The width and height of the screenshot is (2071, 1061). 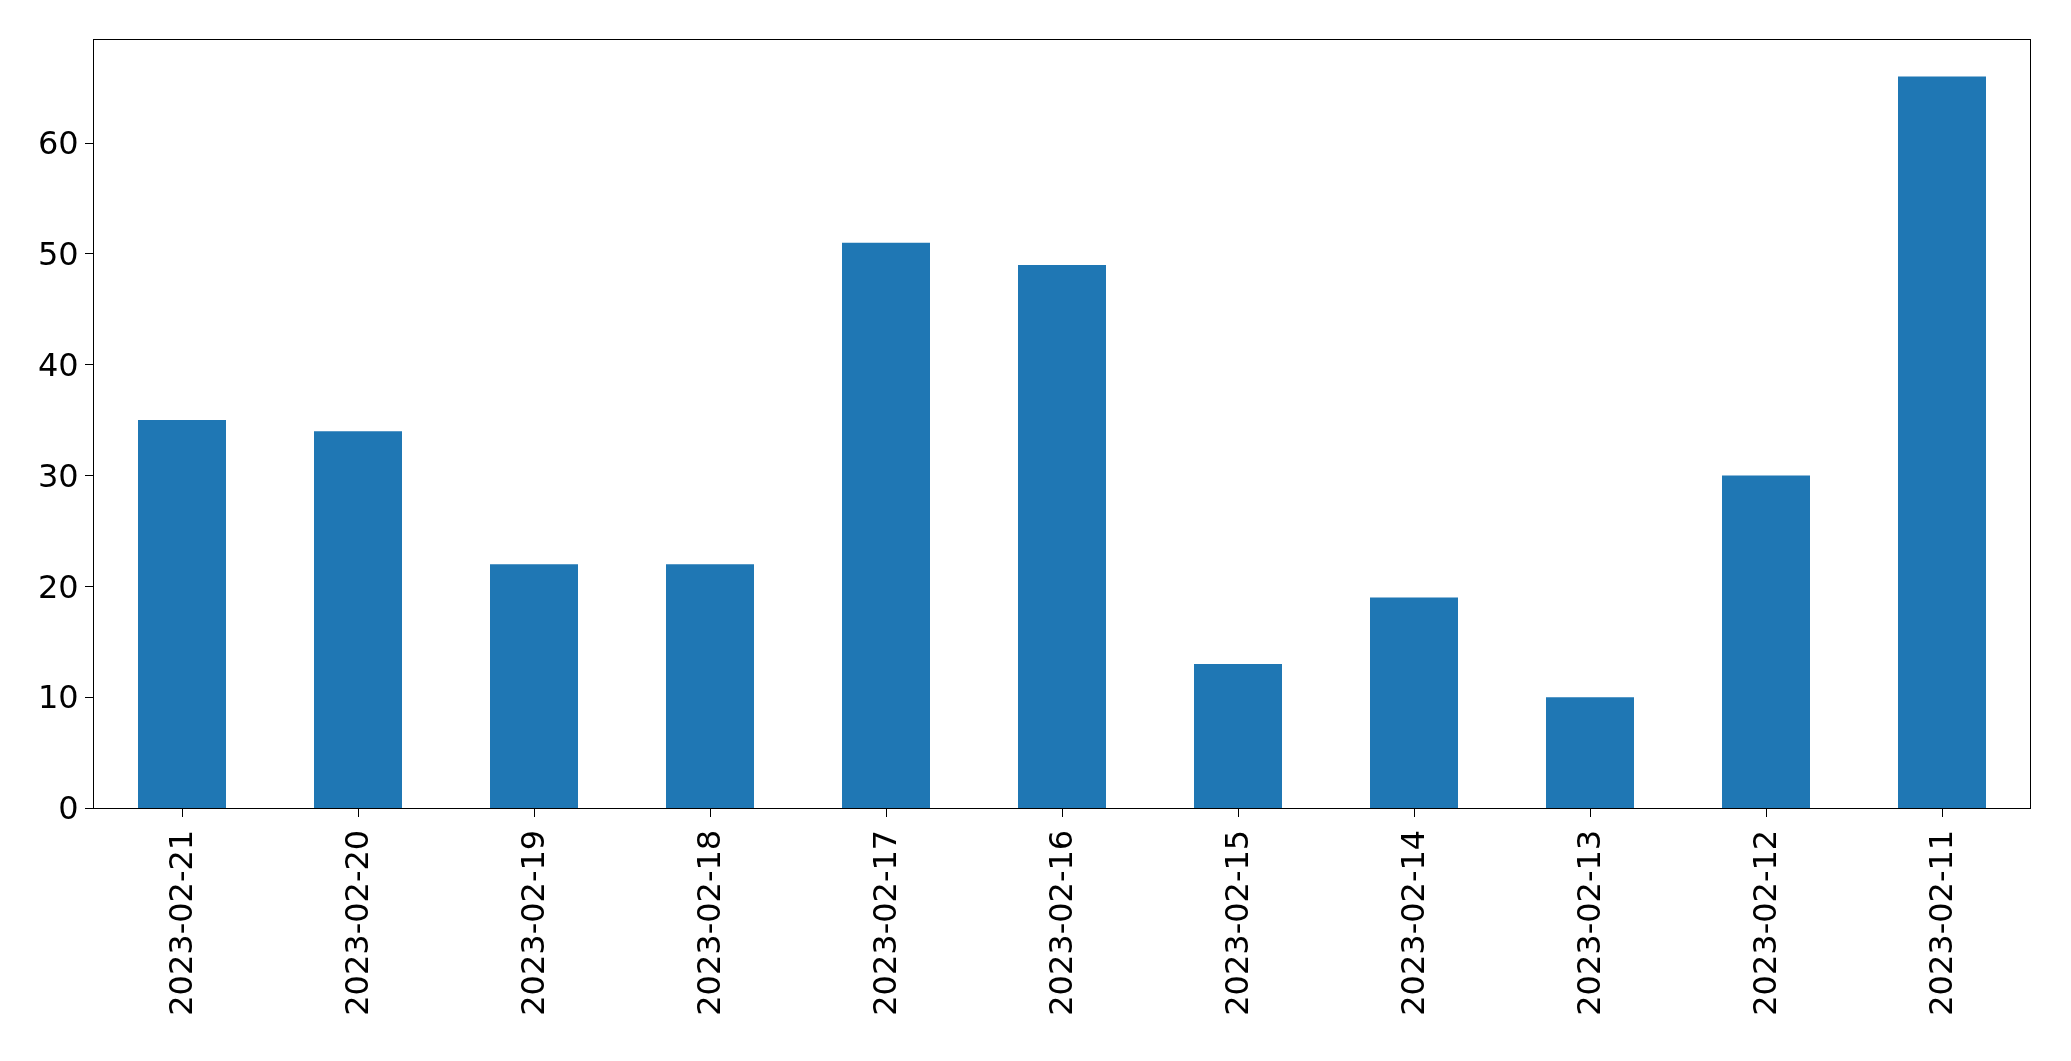 What do you see at coordinates (1237, 922) in the screenshot?
I see `x-tick-label: 2023-02-15` at bounding box center [1237, 922].